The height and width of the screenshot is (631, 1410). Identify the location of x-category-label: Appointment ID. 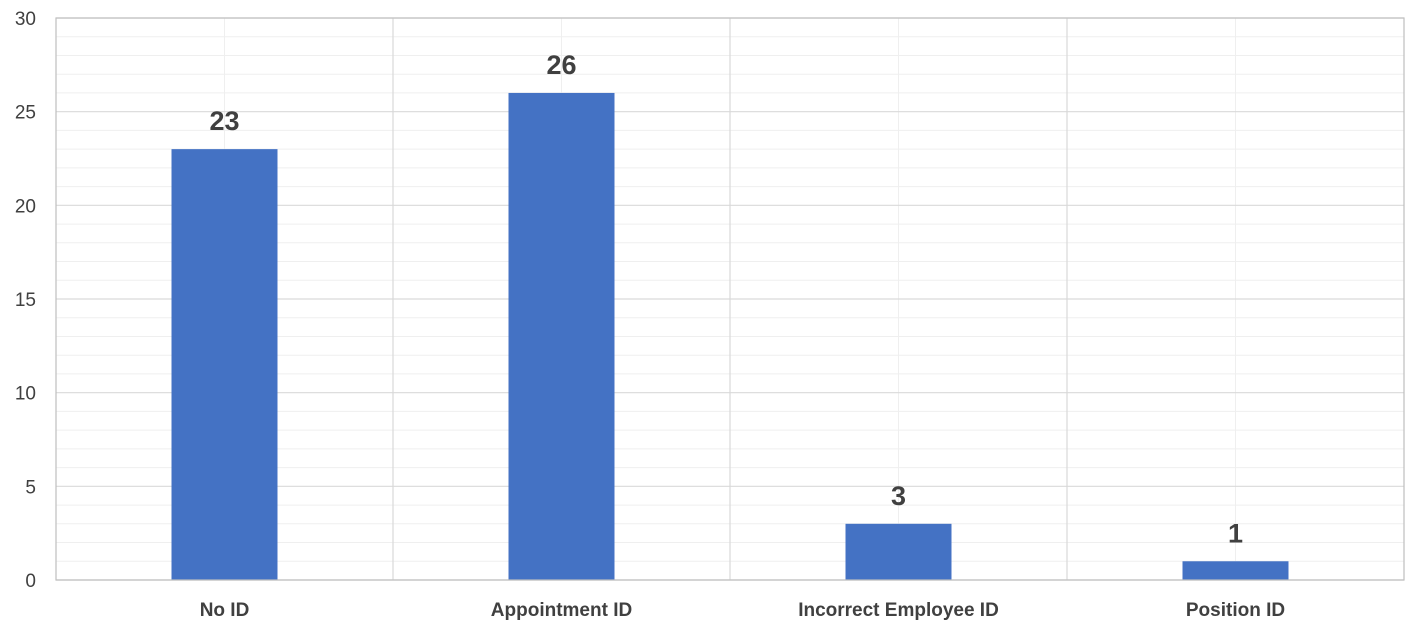
(561, 610).